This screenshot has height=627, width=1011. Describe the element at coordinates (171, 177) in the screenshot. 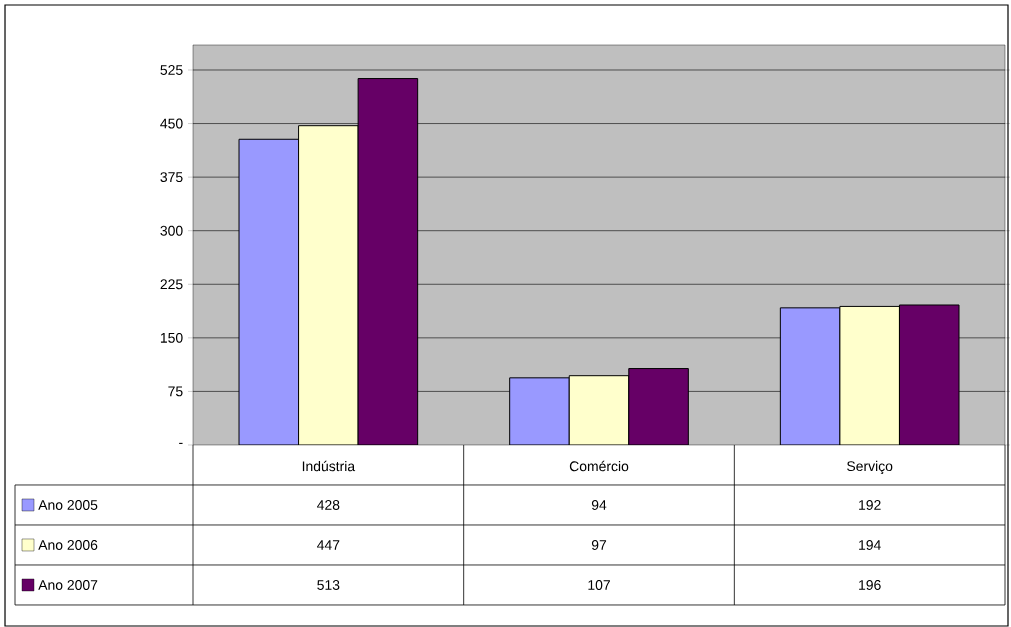

I see `y-tick-label: 375` at that location.